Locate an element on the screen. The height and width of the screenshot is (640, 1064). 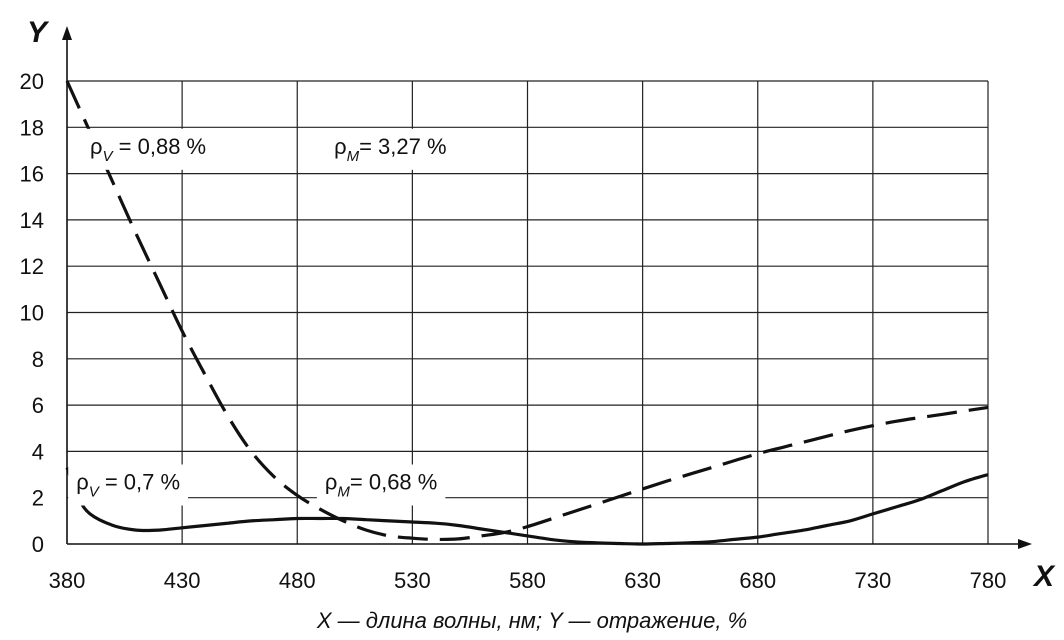
annotation-text: ρV = 0,7 % is located at coordinates (128, 484).